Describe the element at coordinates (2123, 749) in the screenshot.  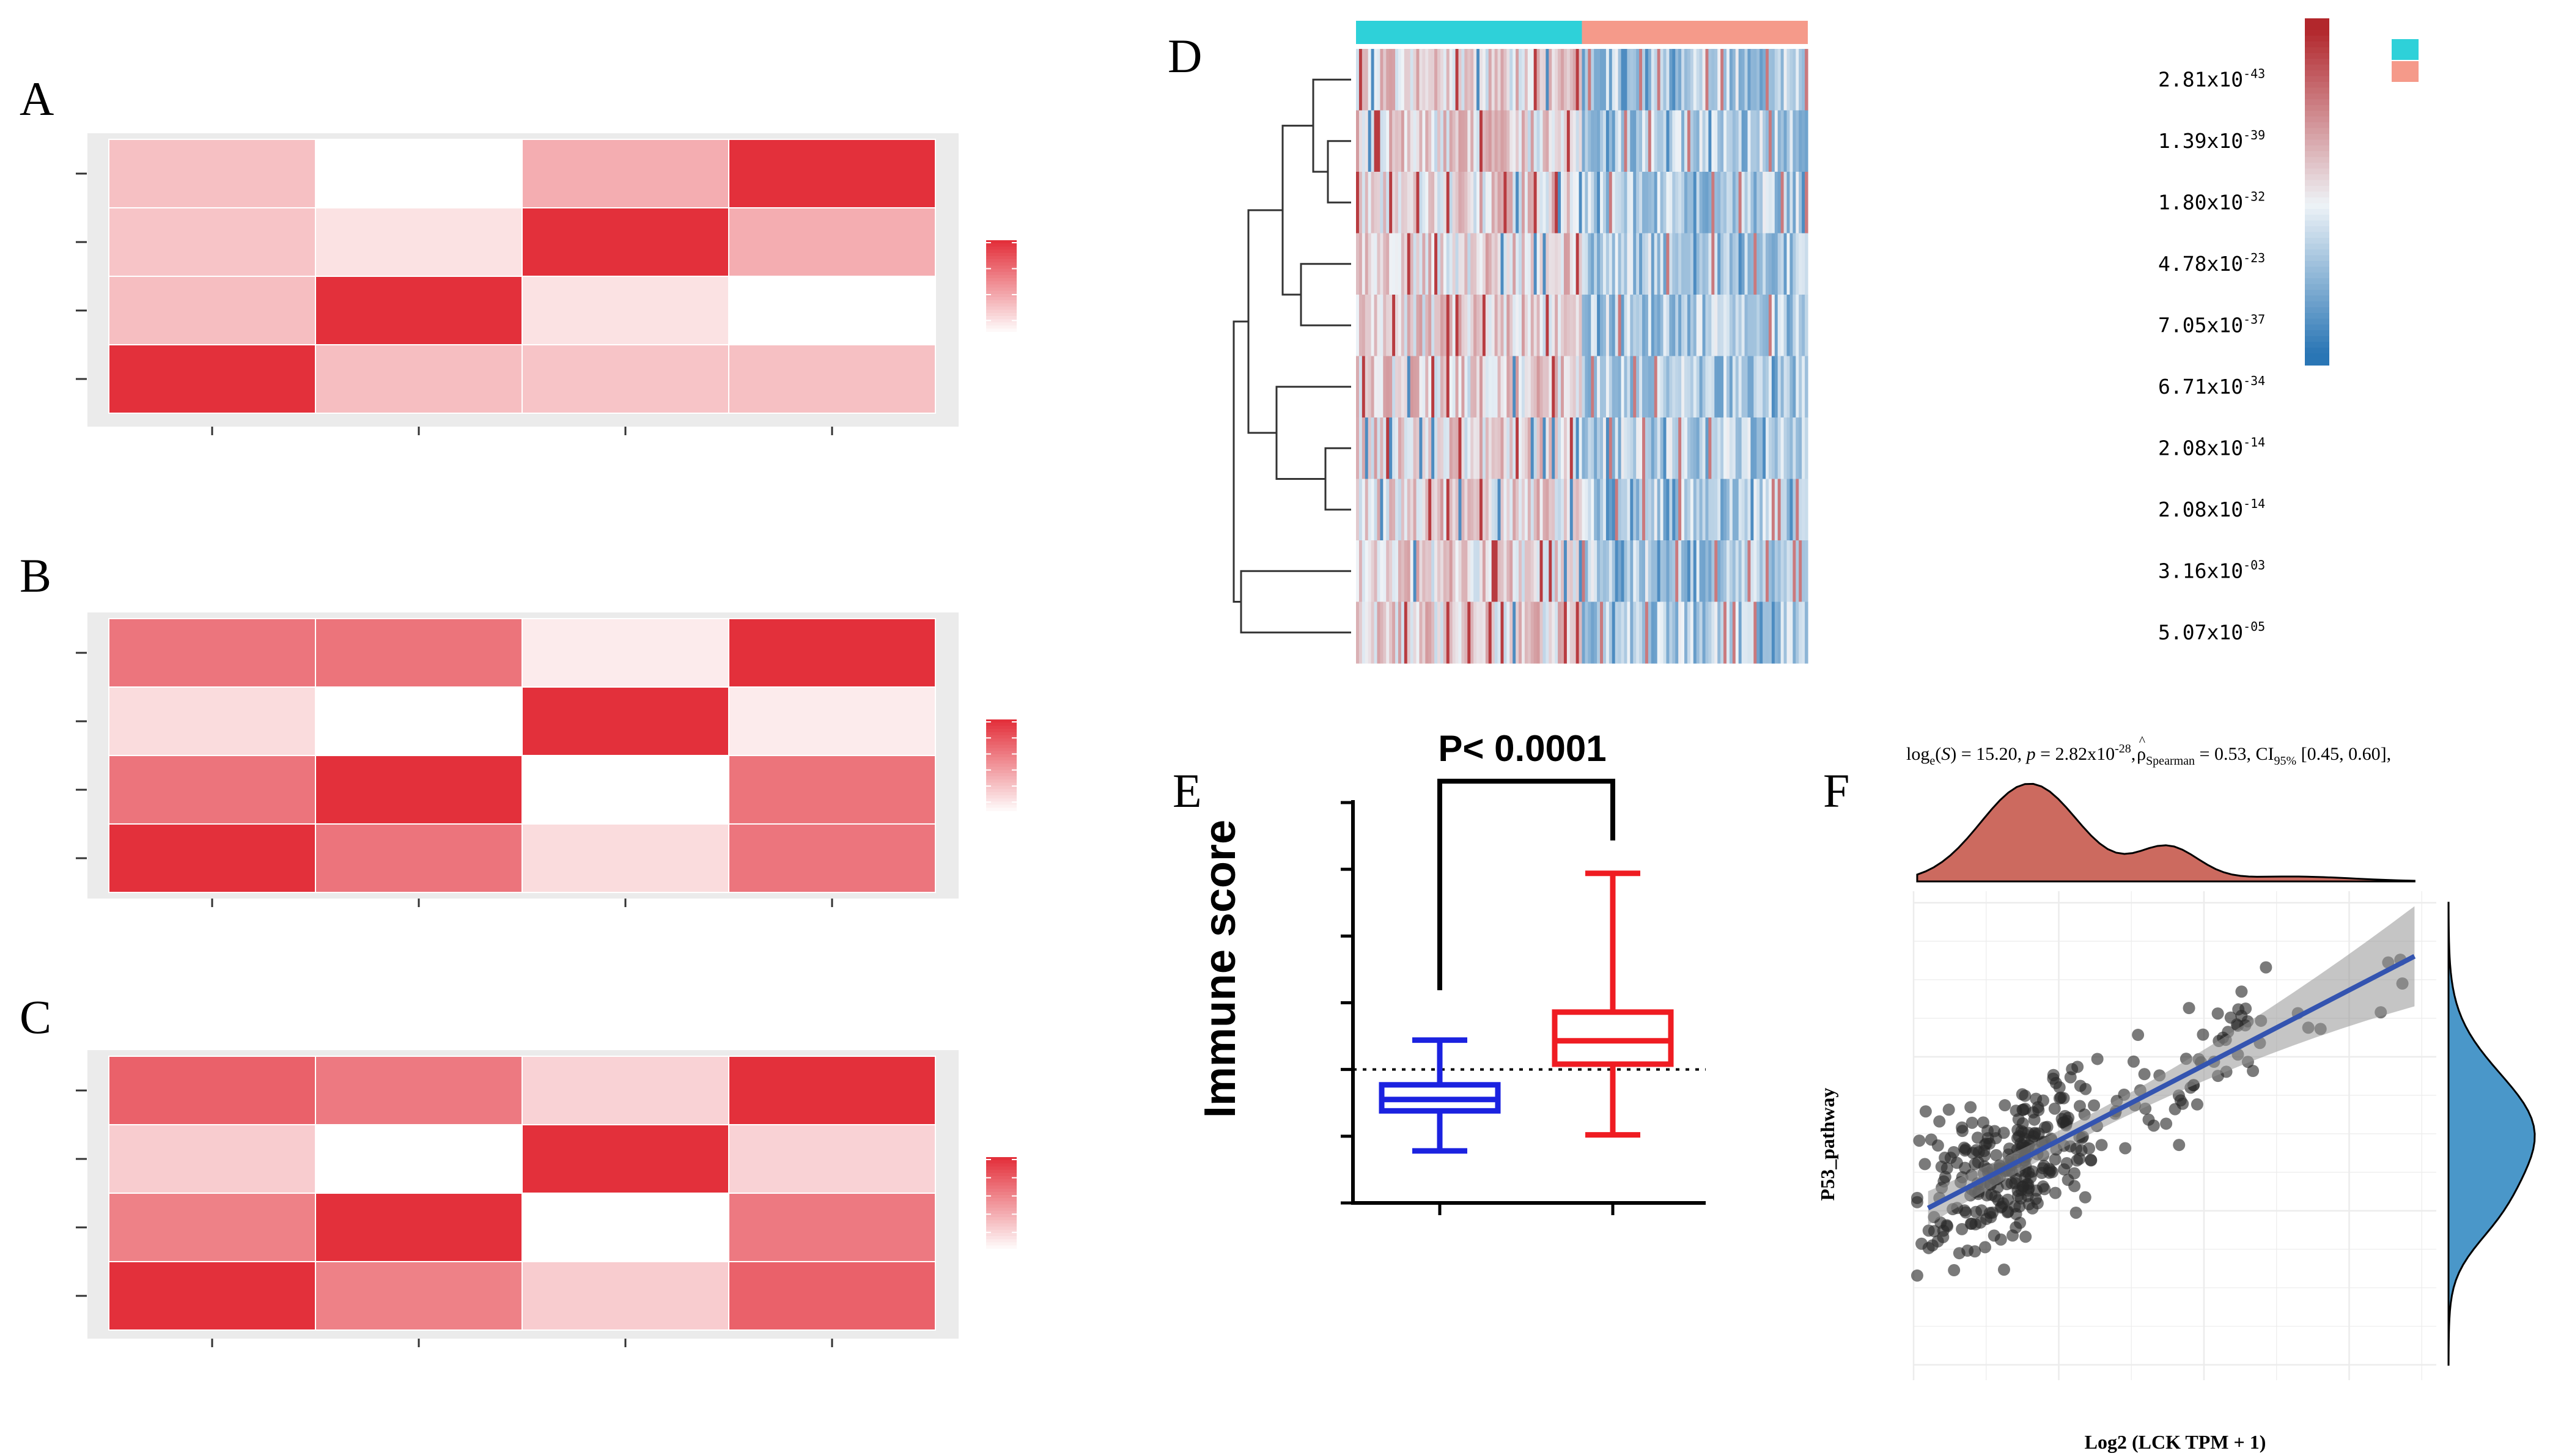
I see `f-stats-p-exp: -28` at that location.